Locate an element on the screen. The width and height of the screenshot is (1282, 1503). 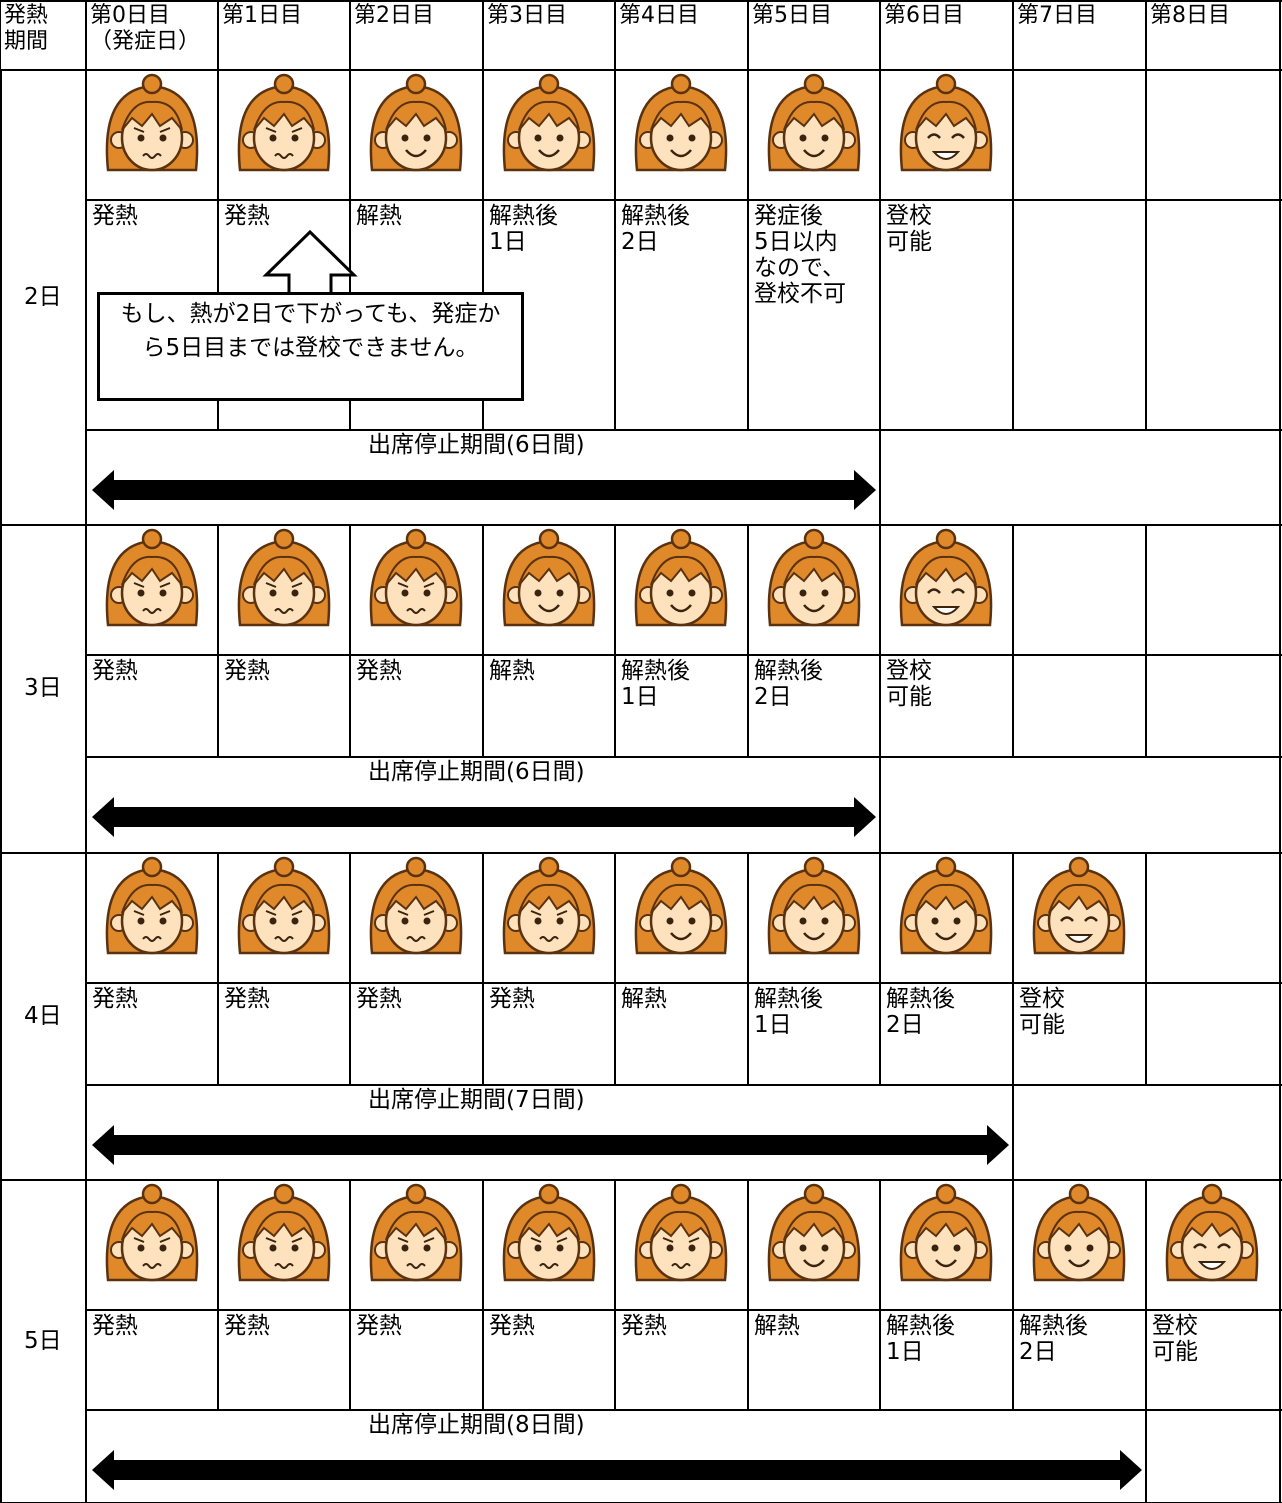
stop-period: 出席停止期間(6日間) is located at coordinates (476, 772).